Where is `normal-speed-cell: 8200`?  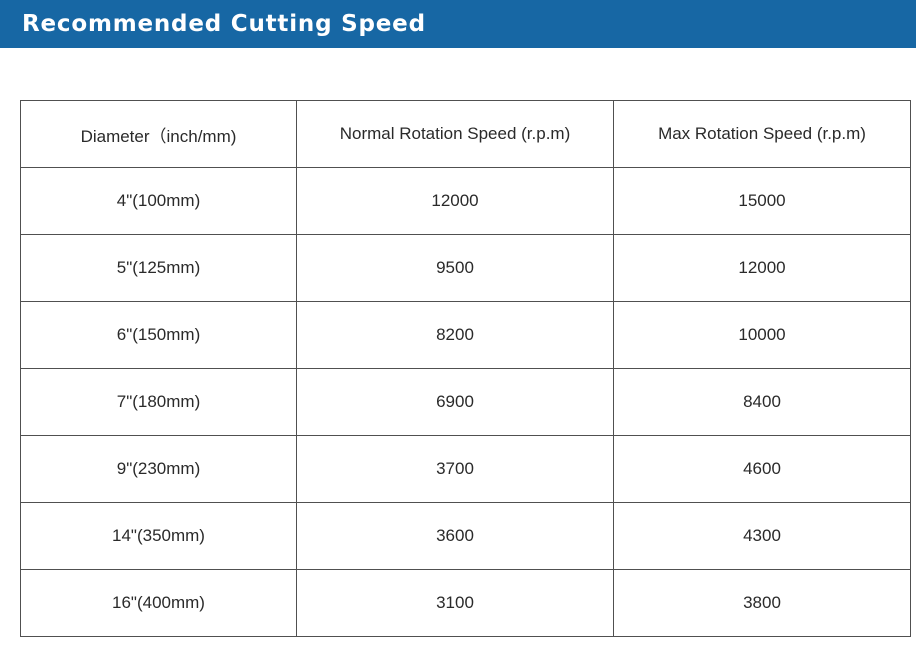
normal-speed-cell: 8200 is located at coordinates (455, 335).